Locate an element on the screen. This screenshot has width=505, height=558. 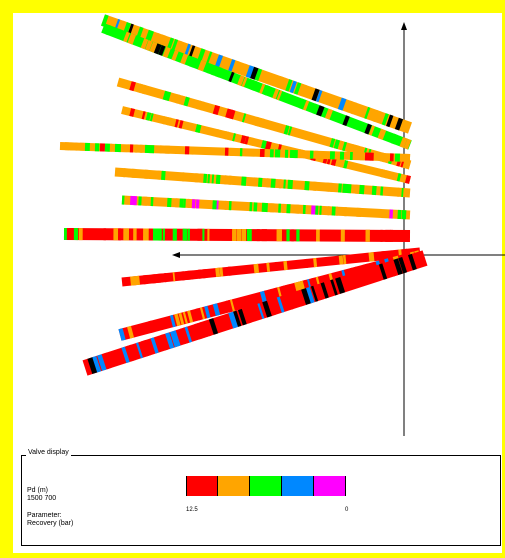
scale-tick-right: 0 is located at coordinates (347, 510).